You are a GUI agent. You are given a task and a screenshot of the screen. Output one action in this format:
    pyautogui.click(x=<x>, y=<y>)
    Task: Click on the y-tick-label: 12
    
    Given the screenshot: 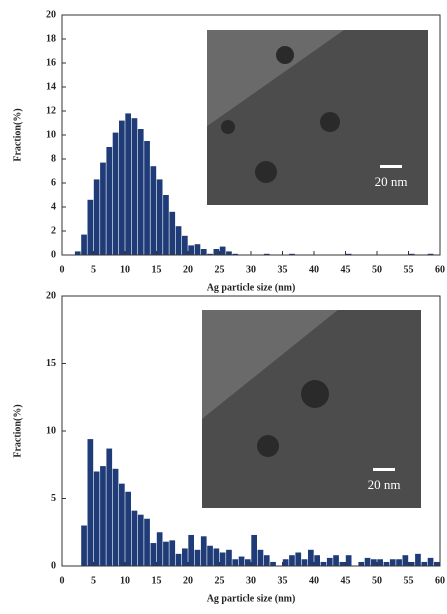 What is the action you would take?
    pyautogui.click(x=51, y=110)
    